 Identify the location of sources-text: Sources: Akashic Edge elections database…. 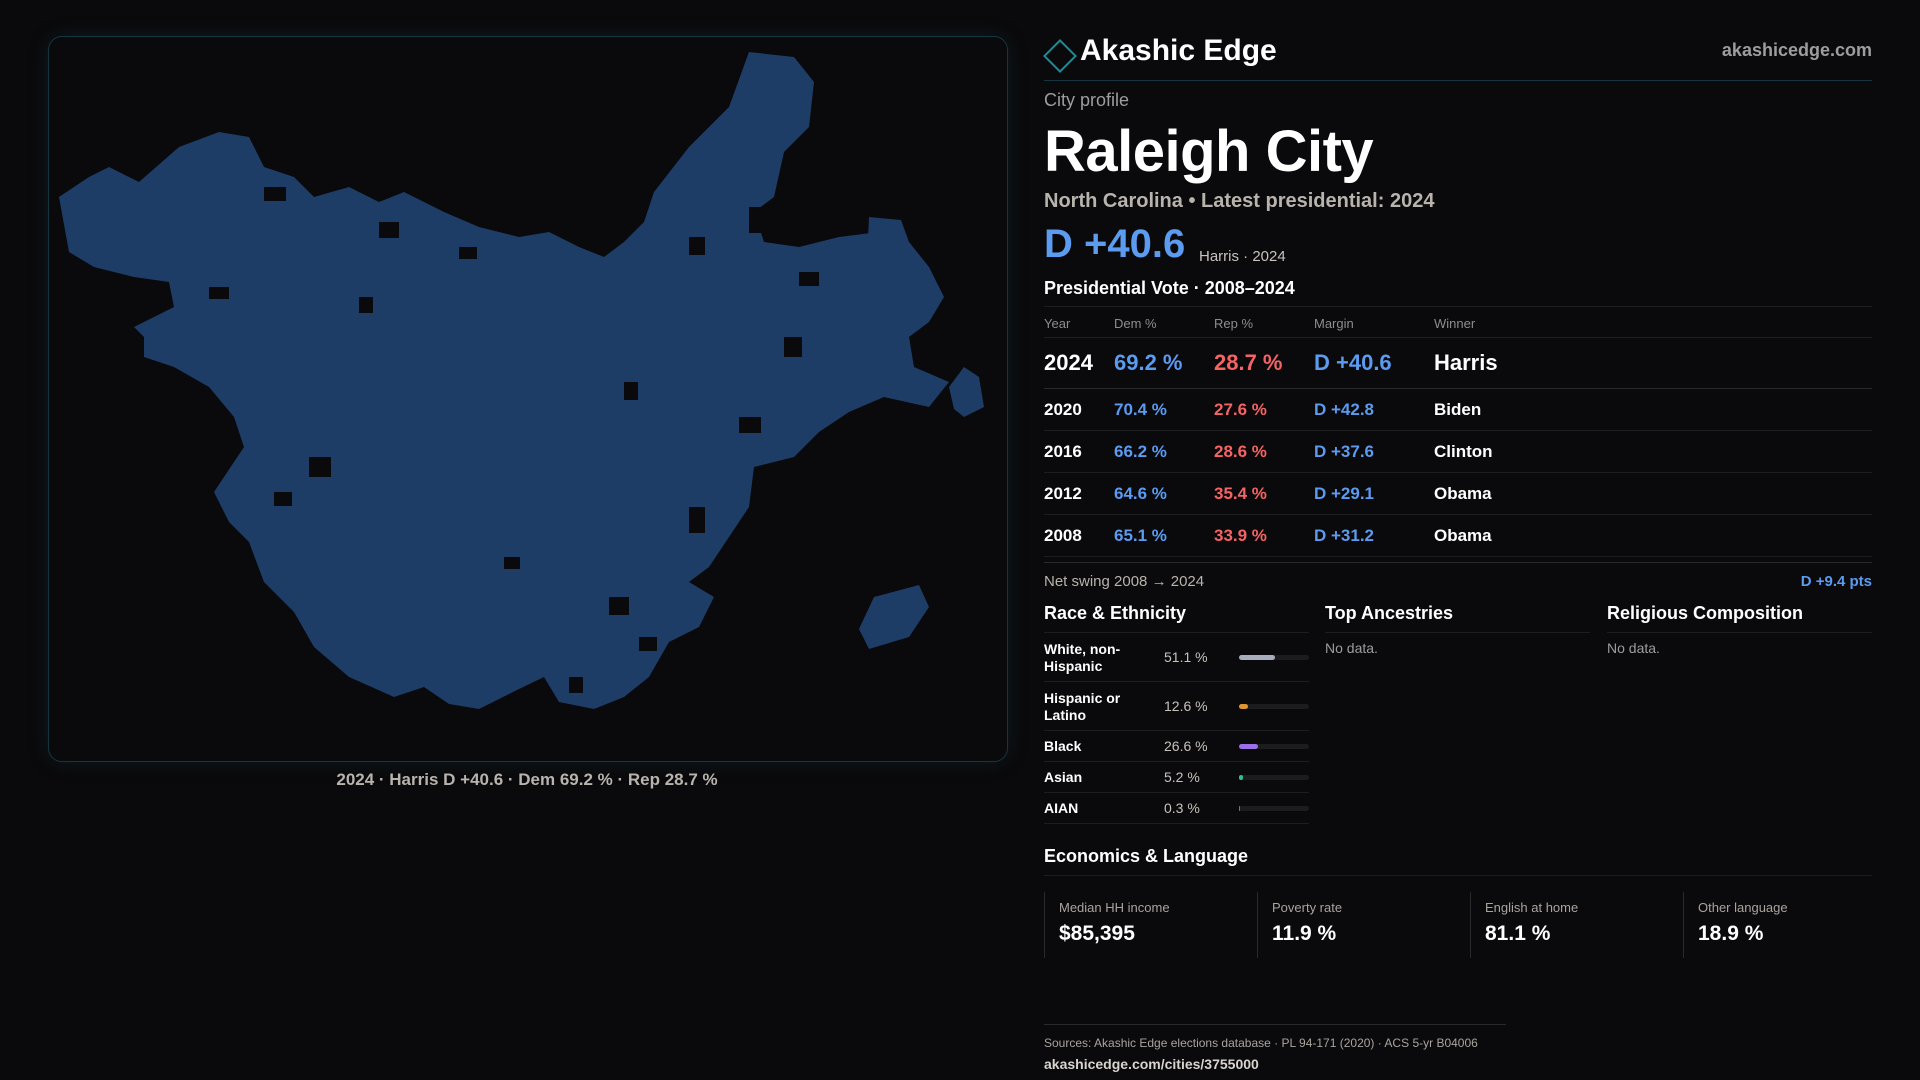
(1261, 1043).